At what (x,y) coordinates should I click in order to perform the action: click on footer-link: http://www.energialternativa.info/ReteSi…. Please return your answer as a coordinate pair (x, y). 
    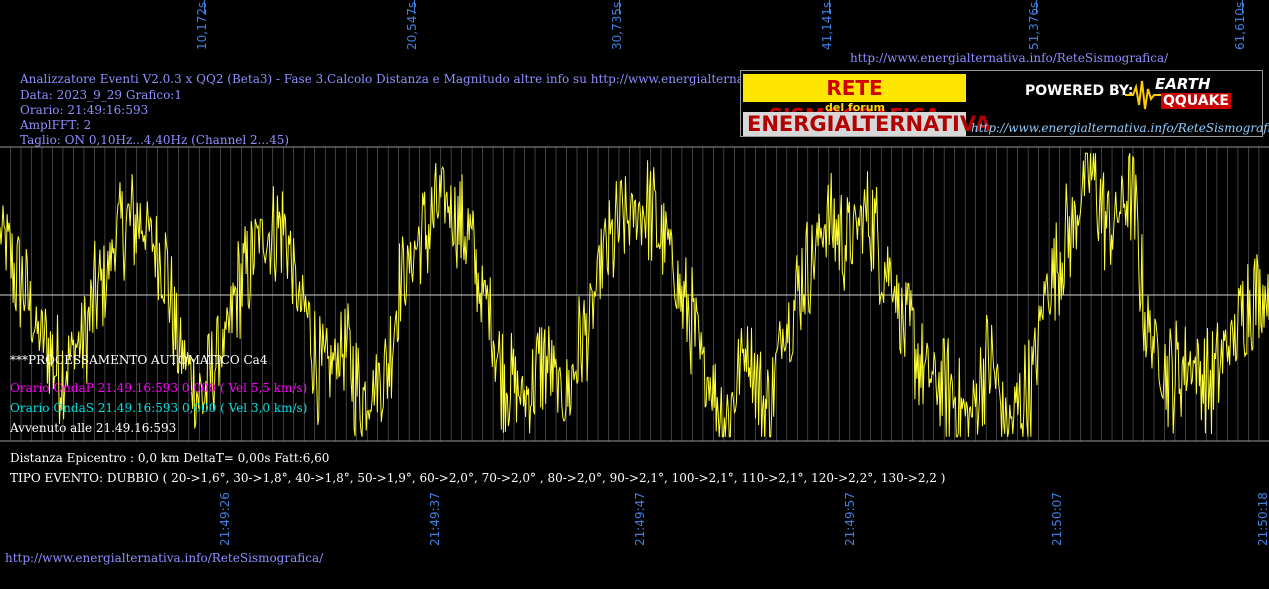
    Looking at the image, I should click on (164, 558).